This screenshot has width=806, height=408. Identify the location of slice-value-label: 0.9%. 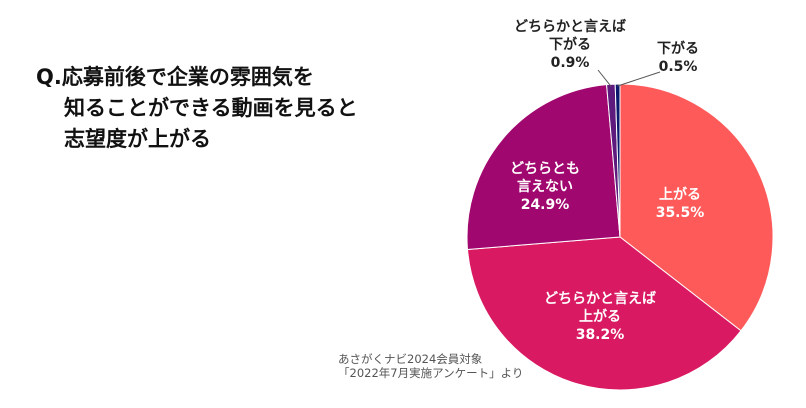
(570, 63).